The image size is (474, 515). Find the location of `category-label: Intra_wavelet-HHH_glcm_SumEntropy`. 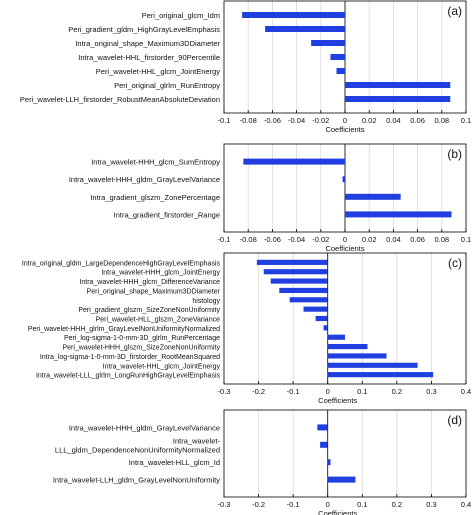

category-label: Intra_wavelet-HHH_glcm_SumEntropy is located at coordinates (155, 162).